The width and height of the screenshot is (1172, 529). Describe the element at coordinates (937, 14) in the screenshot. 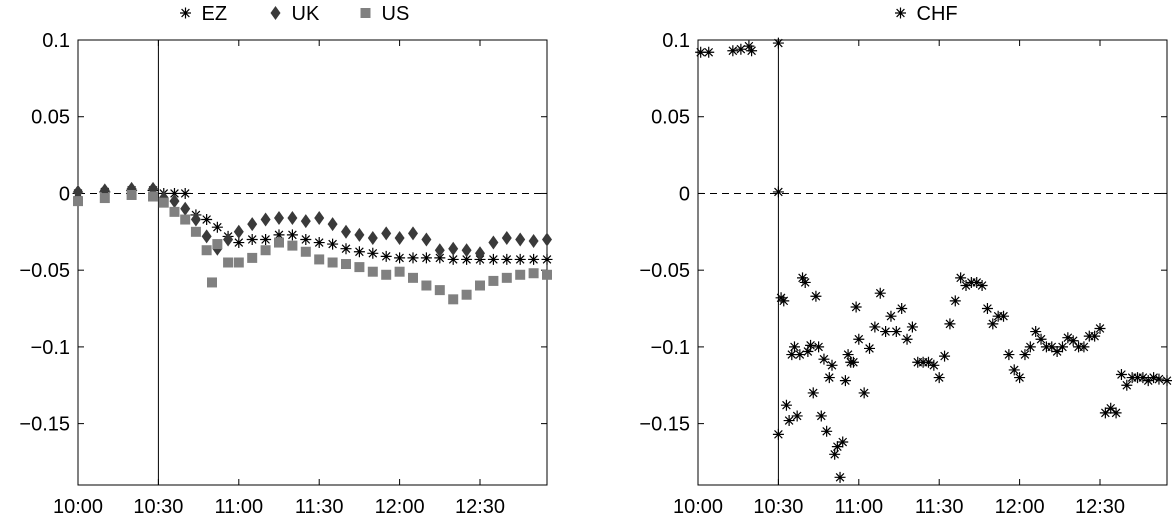

I see `legend-label: CHF` at that location.